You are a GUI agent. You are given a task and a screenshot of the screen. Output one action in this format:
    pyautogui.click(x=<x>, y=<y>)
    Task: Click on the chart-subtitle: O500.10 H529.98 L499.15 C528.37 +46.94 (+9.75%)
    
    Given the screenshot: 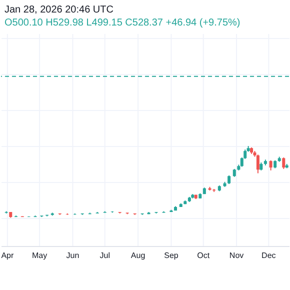 What is the action you would take?
    pyautogui.click(x=122, y=23)
    